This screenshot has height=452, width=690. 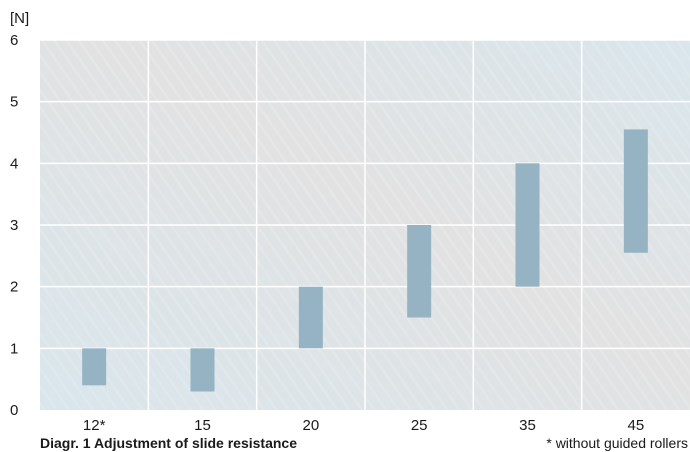 What do you see at coordinates (363, 425) in the screenshot?
I see `x-axis: 12* 15 20 25 35 45` at bounding box center [363, 425].